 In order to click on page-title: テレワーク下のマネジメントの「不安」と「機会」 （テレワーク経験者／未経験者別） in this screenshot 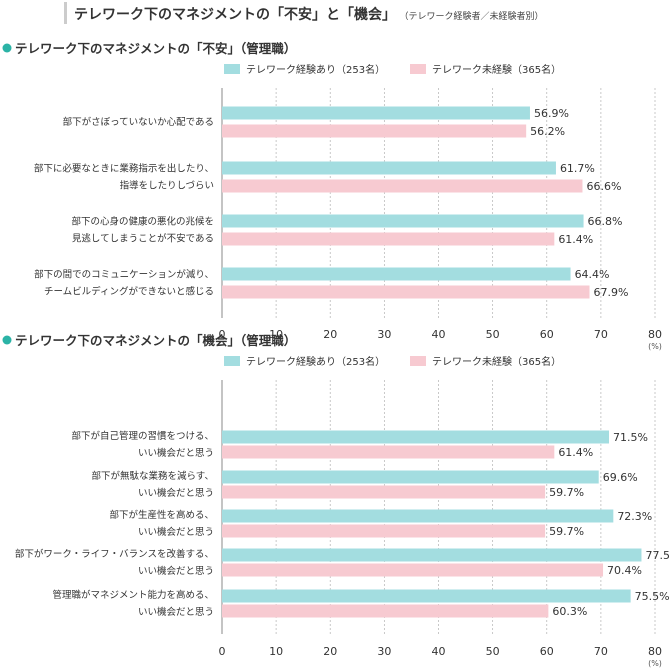, I will do `click(309, 14)`.